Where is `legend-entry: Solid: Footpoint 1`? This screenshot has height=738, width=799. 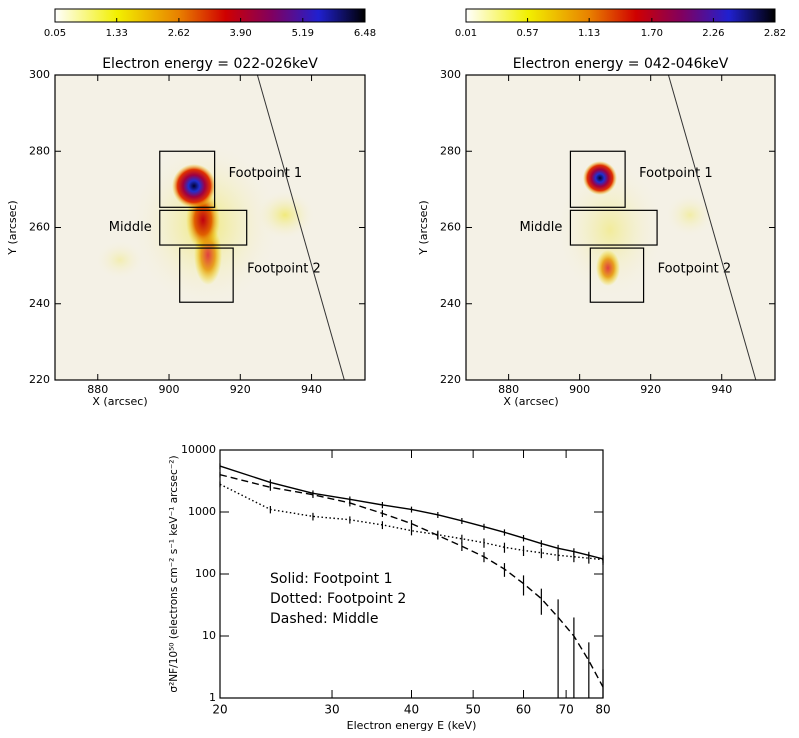 legend-entry: Solid: Footpoint 1 is located at coordinates (331, 579).